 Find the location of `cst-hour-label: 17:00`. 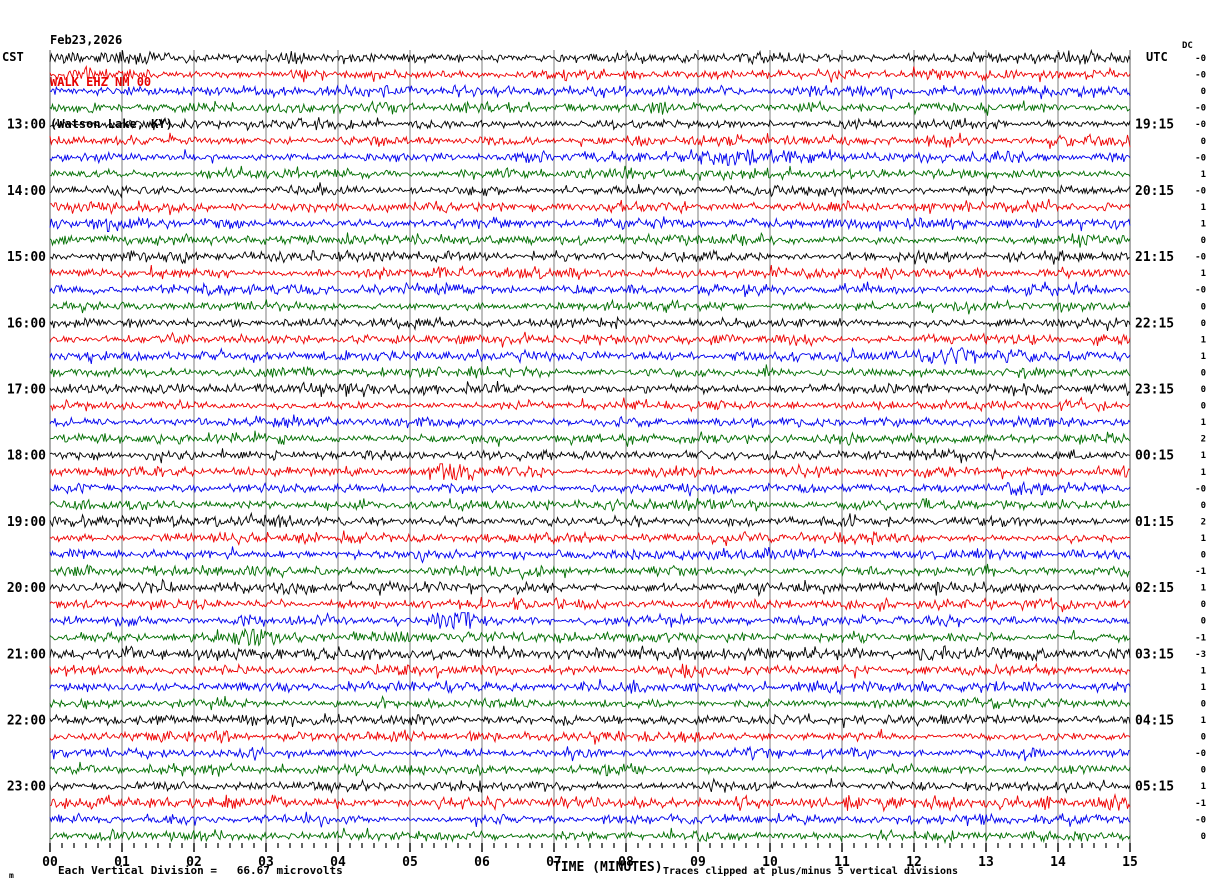

cst-hour-label: 17:00 is located at coordinates (26, 390).